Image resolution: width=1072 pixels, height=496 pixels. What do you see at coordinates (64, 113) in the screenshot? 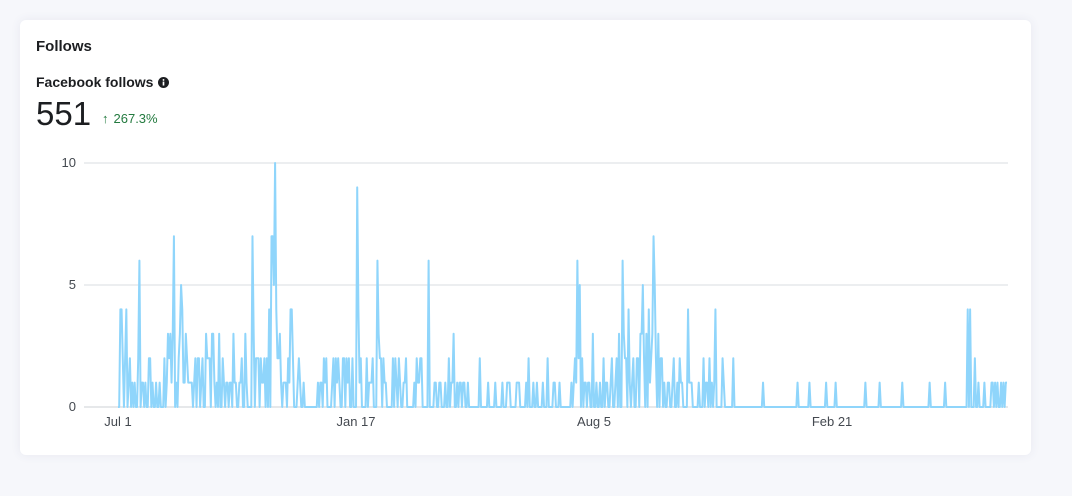
I see `metric-value: 551` at bounding box center [64, 113].